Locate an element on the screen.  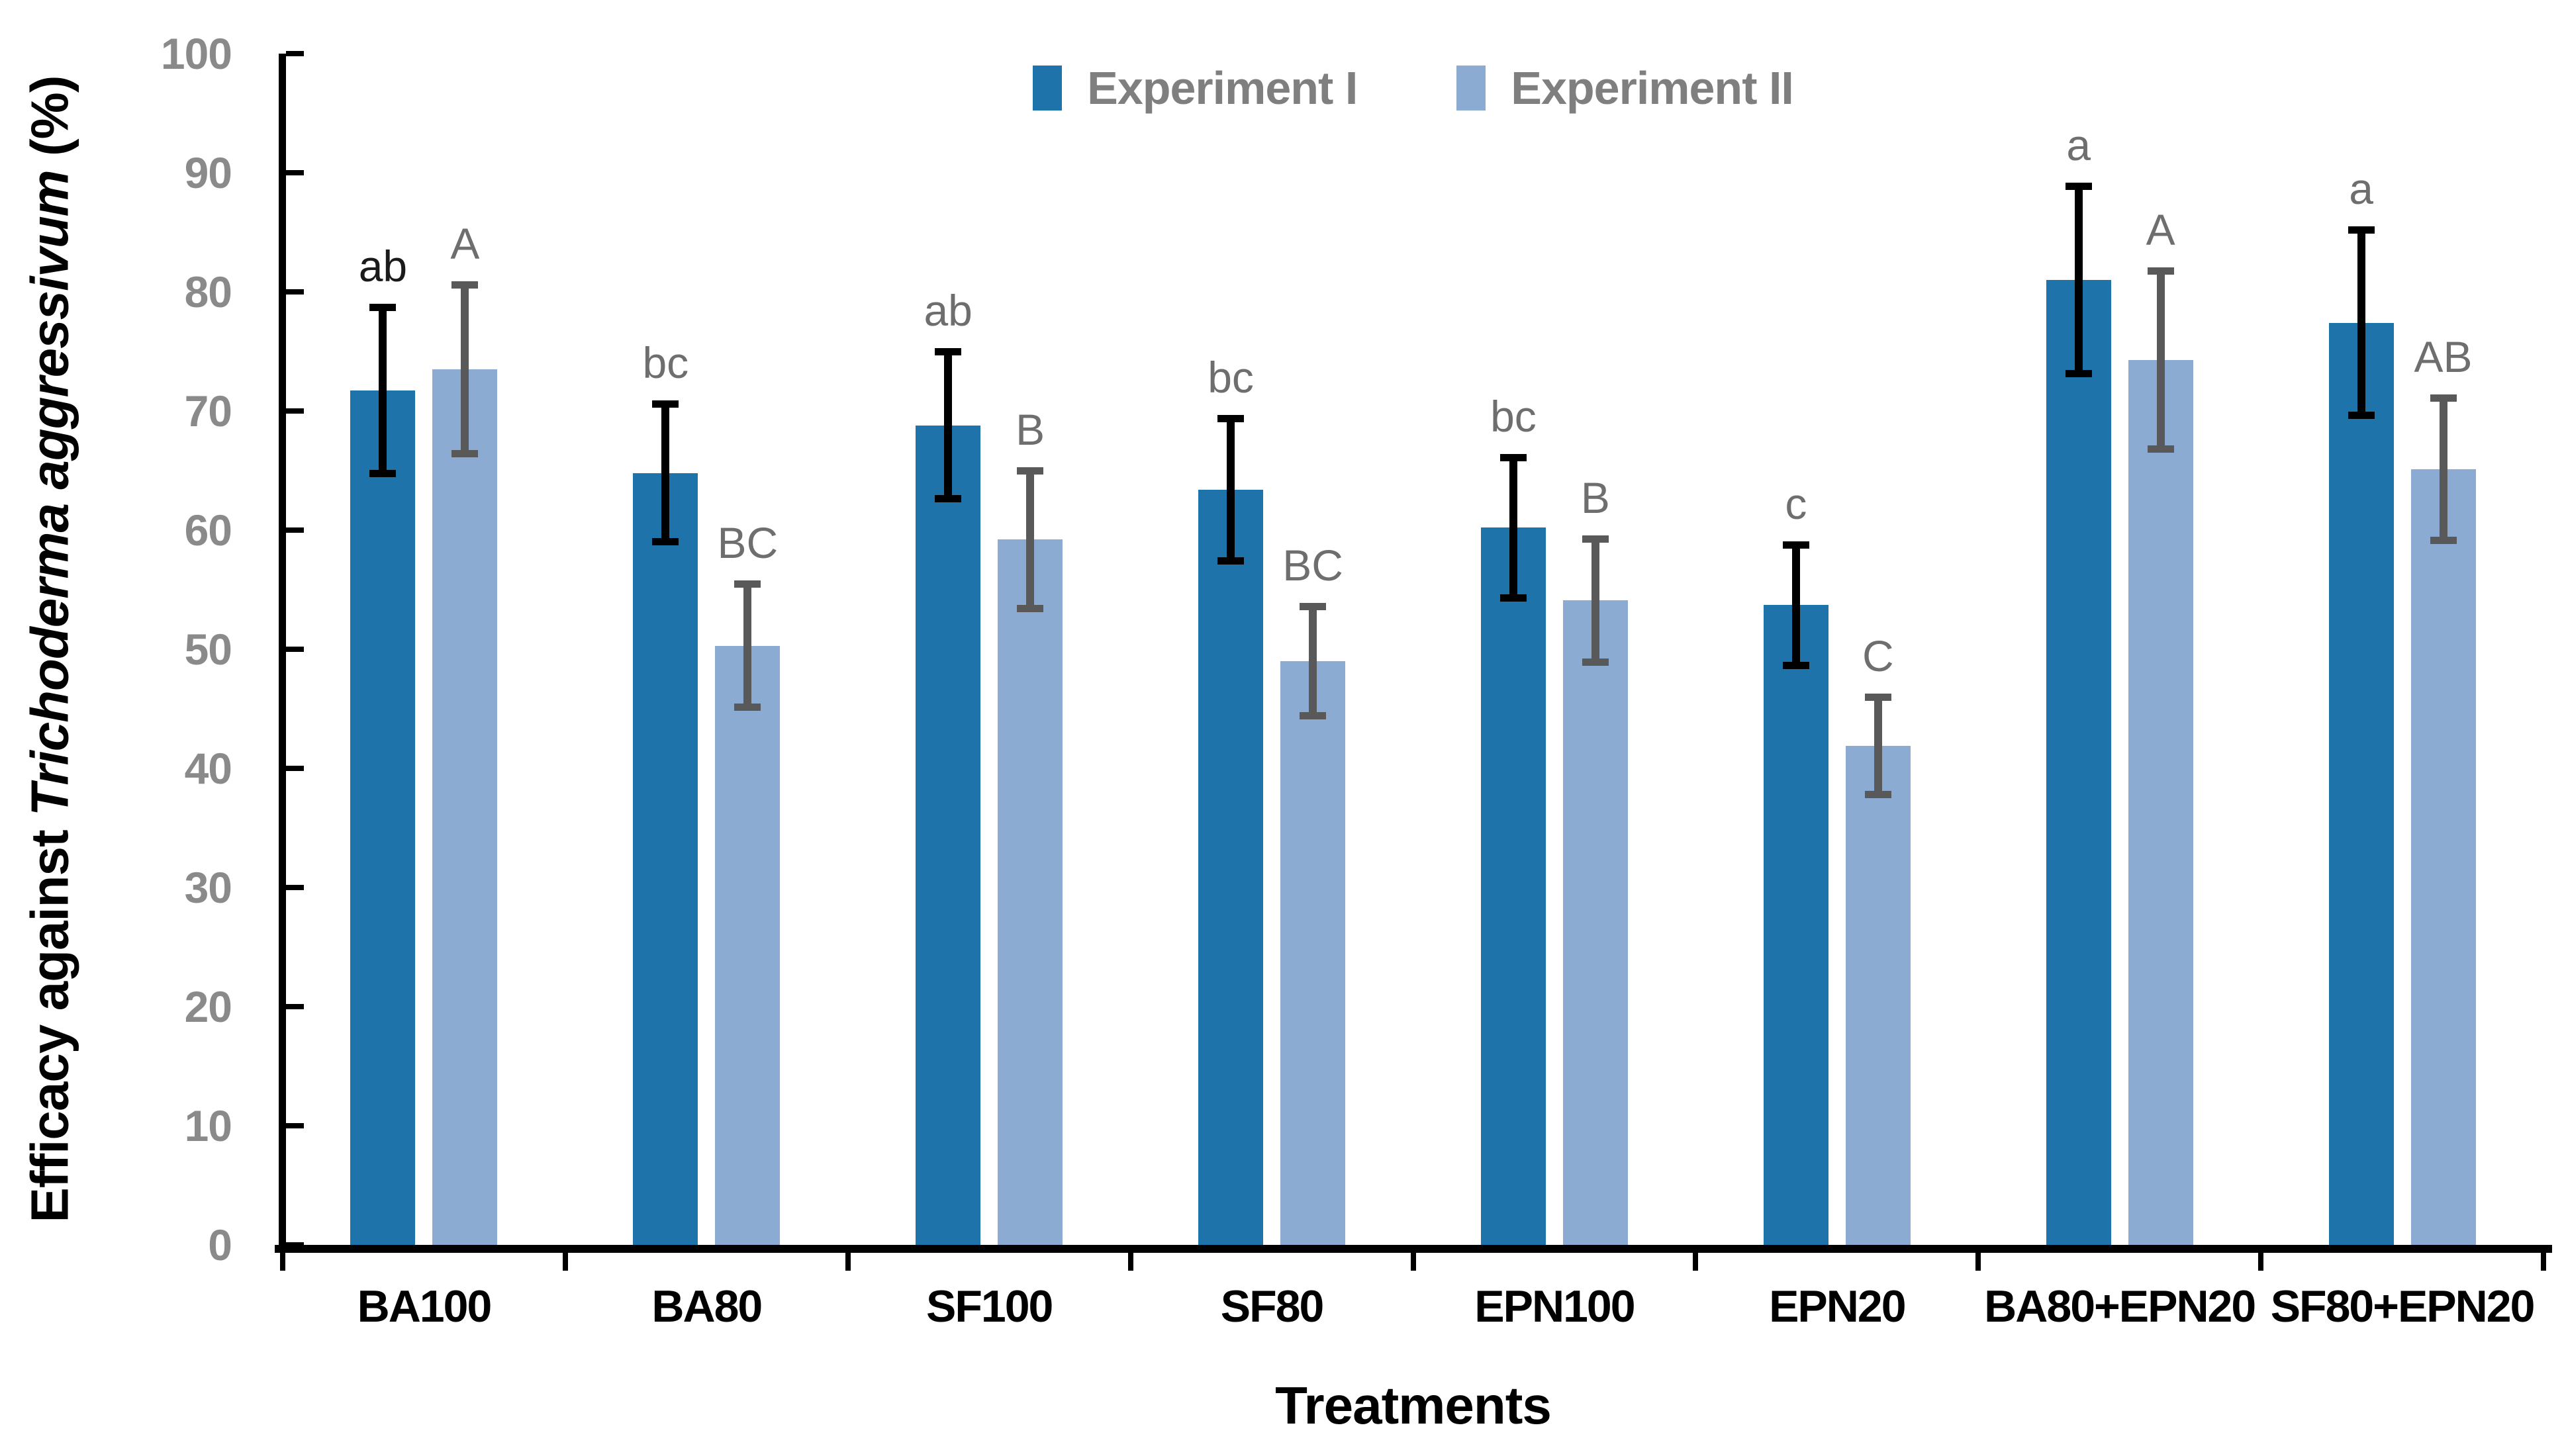
error-bar-exp1-BA80+EPN20 is located at coordinates (2079, 280).